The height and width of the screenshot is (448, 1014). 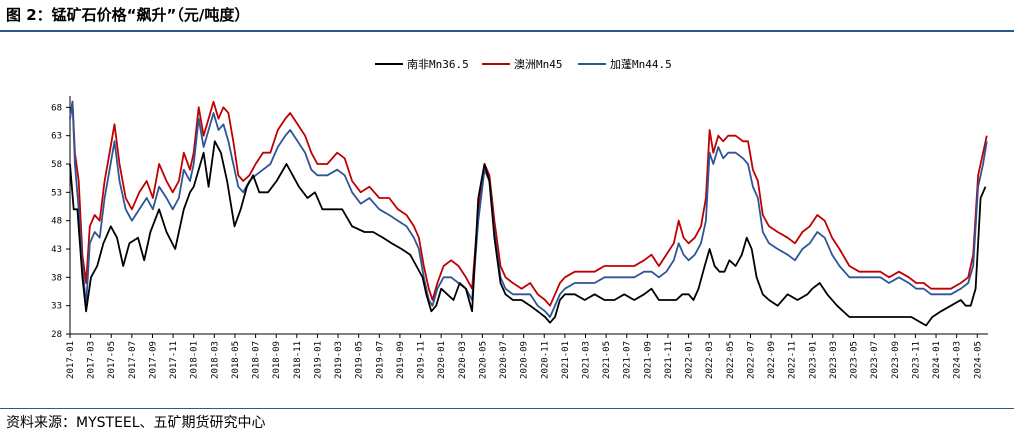 I want to click on x-tick-label: 2022-05, so click(x=731, y=360).